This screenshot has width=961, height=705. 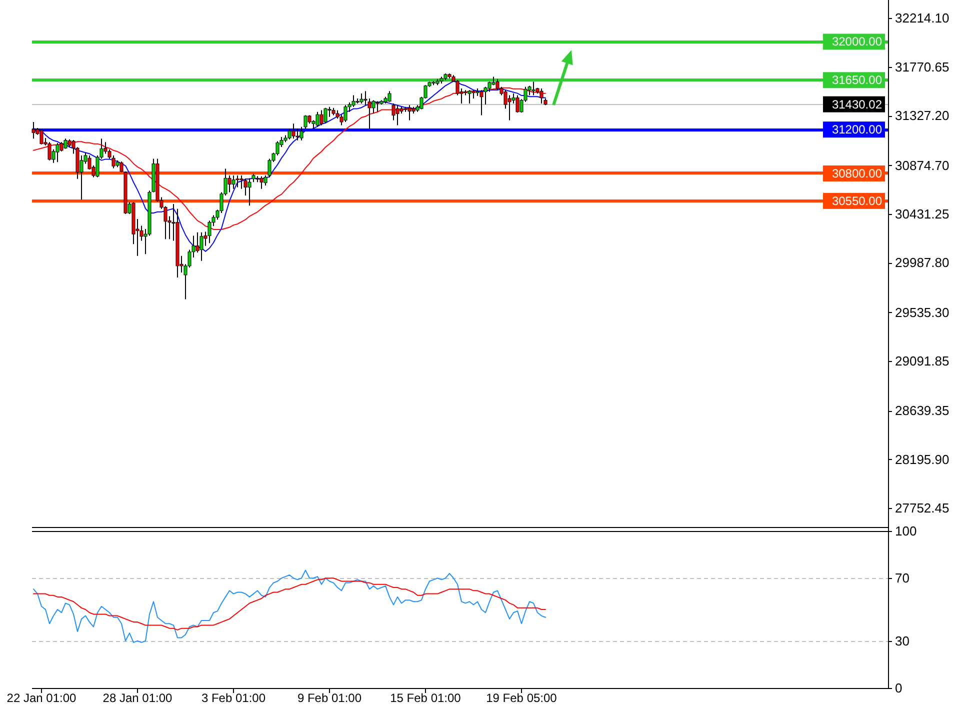 What do you see at coordinates (906, 531) in the screenshot?
I see `y-tick-label: 100` at bounding box center [906, 531].